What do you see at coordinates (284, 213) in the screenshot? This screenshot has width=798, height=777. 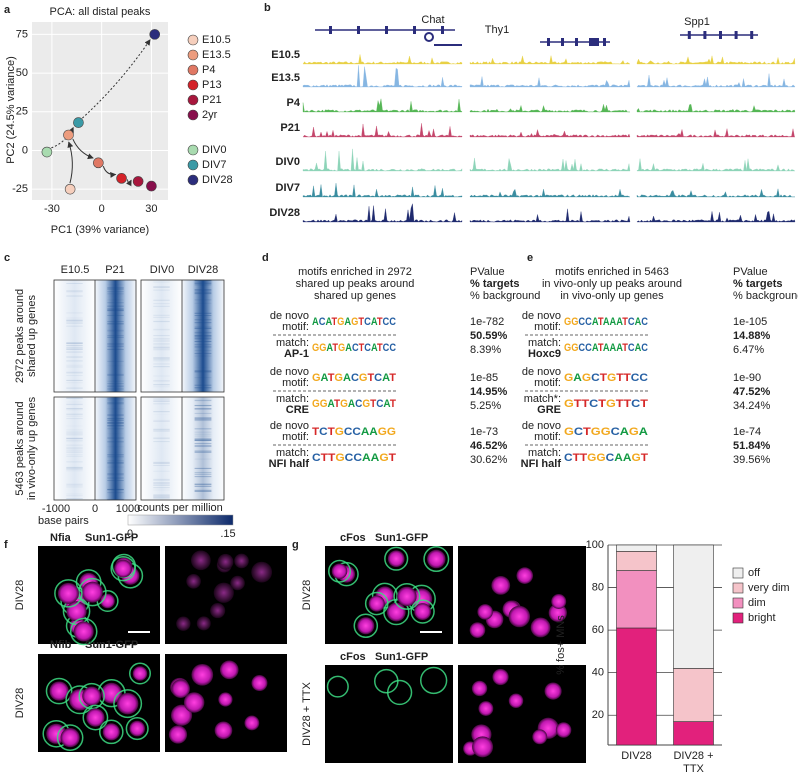 I see `track-label: DIV28` at bounding box center [284, 213].